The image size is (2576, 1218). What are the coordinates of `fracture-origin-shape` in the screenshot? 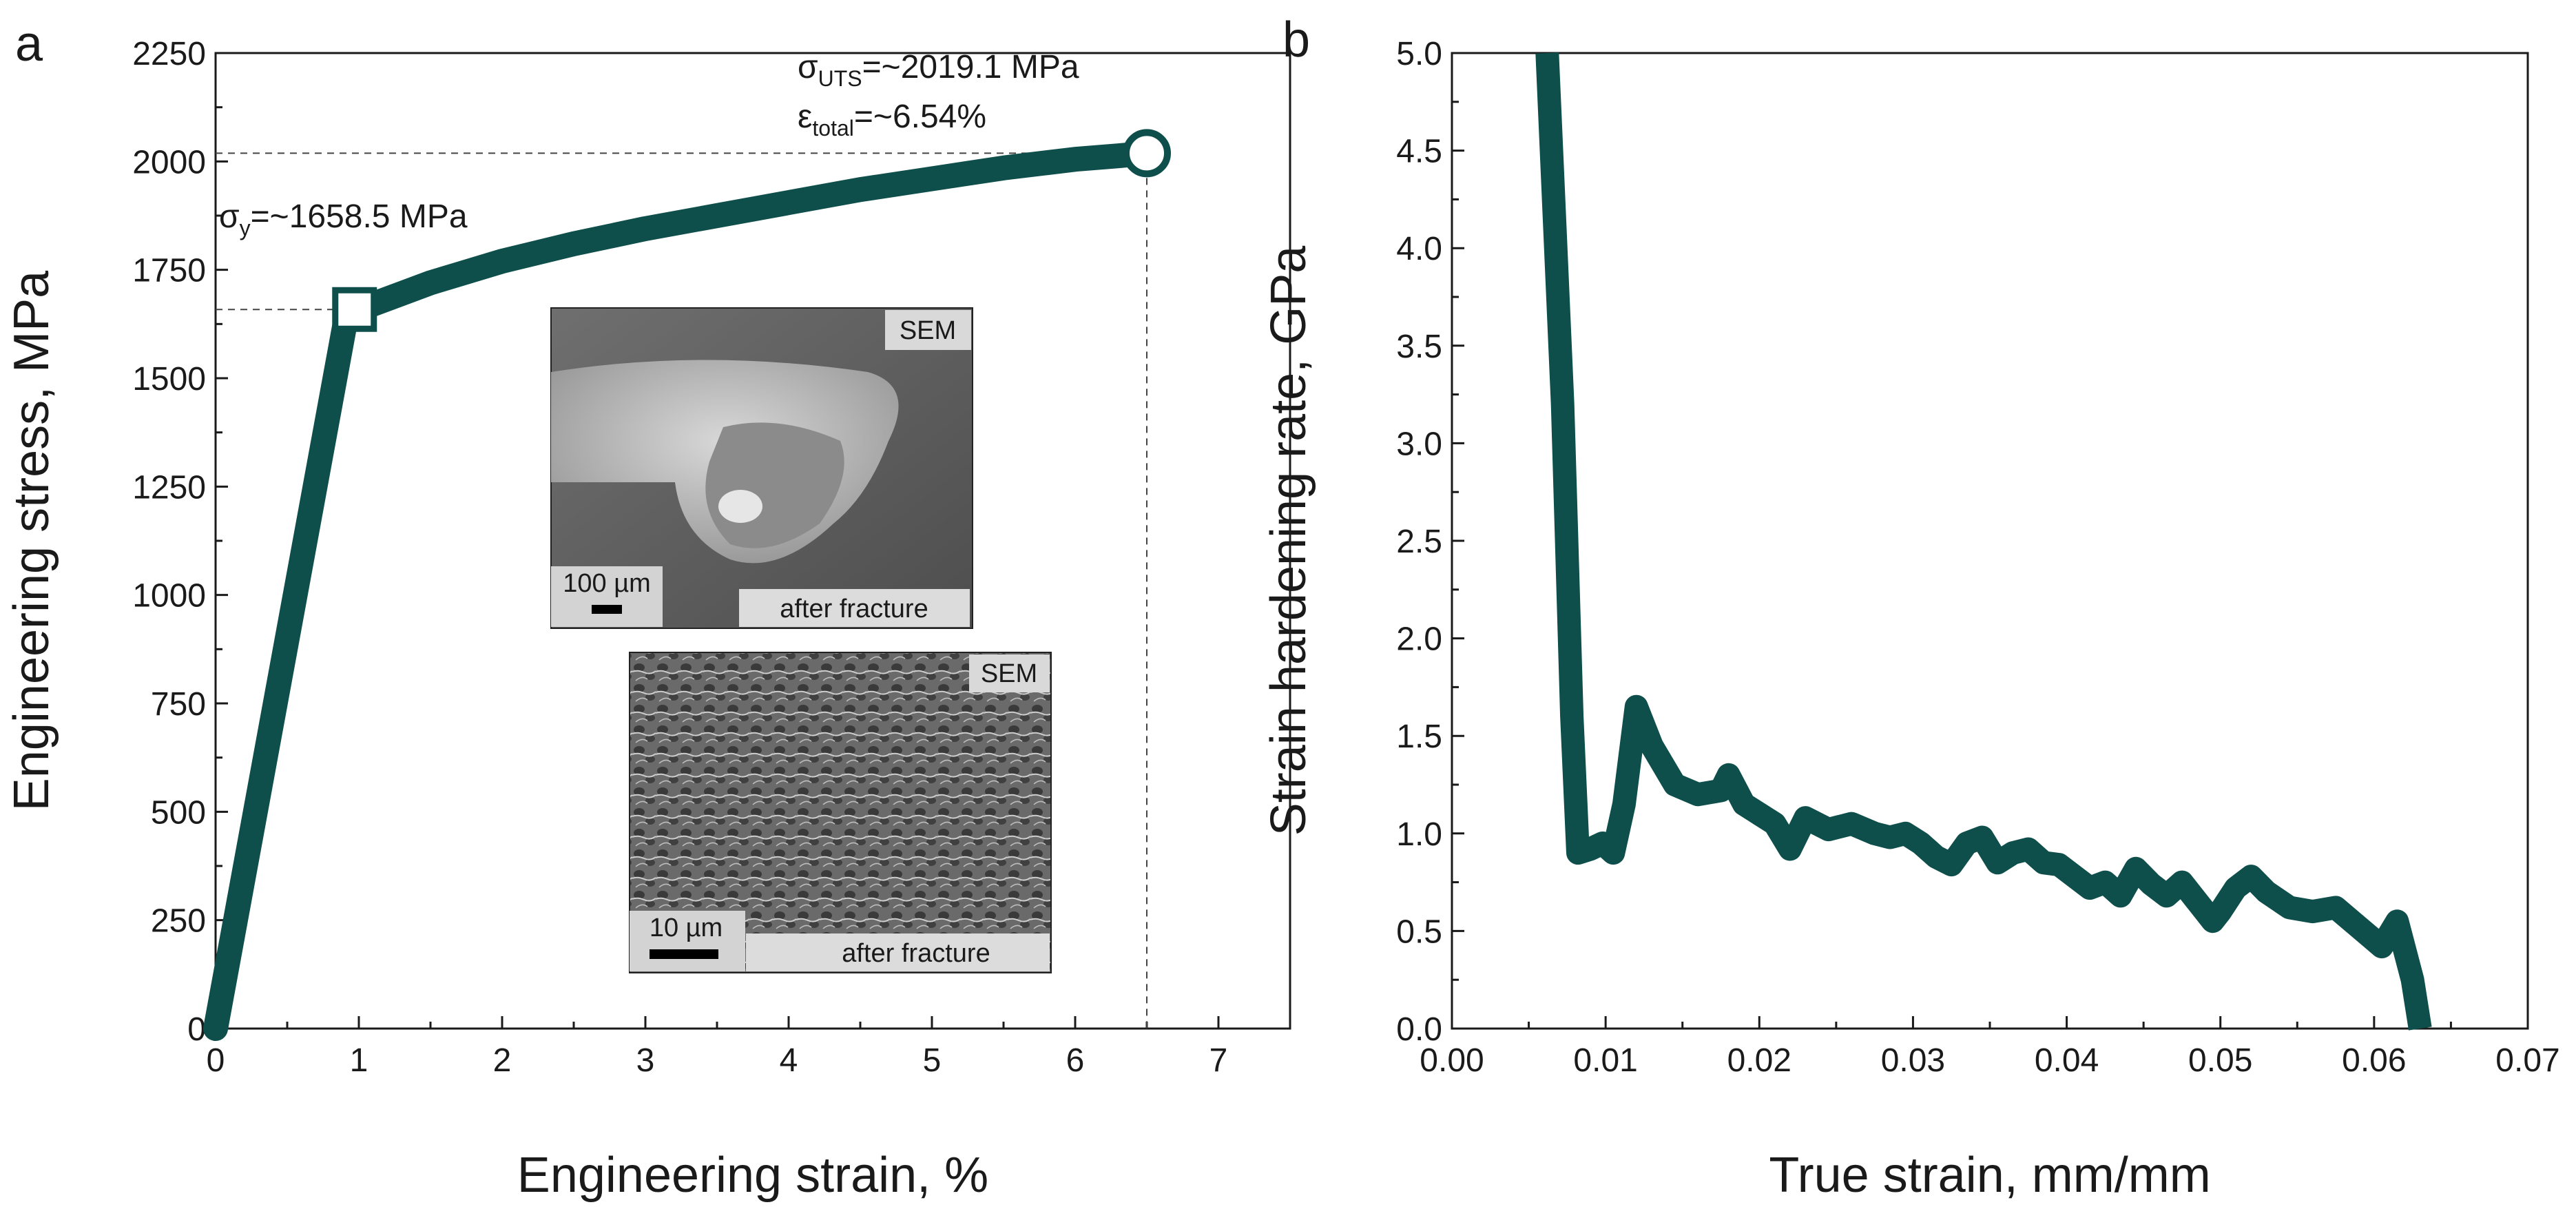 It's located at (740, 506).